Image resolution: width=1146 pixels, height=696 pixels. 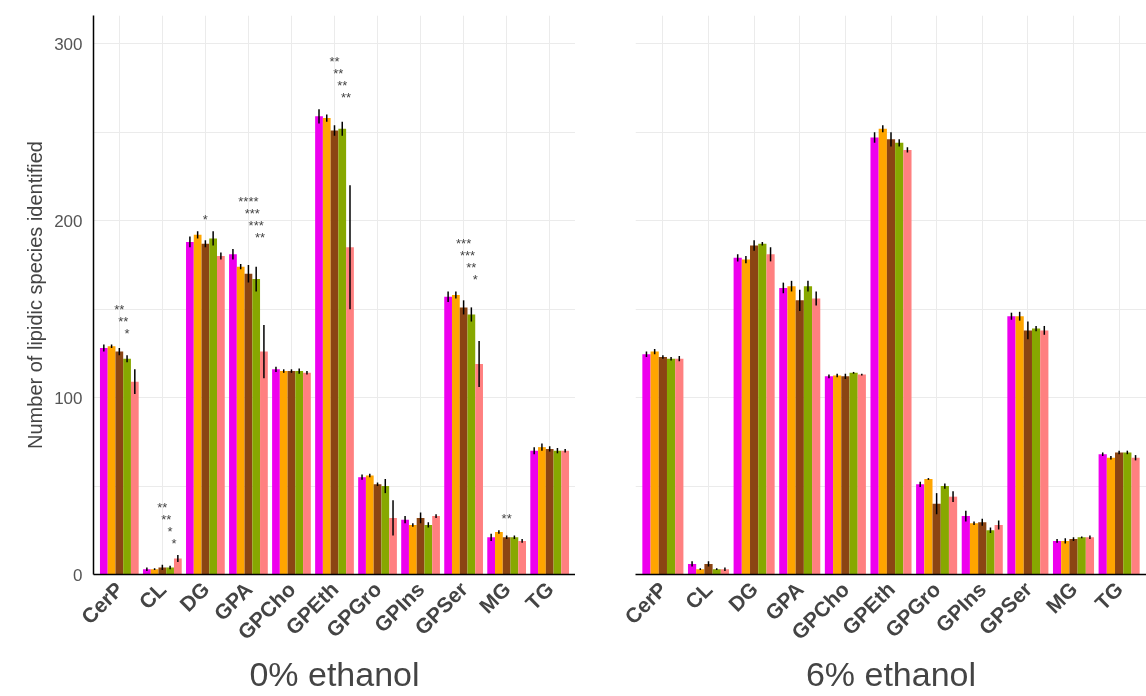 I want to click on y-tick-label: 200, so click(x=68, y=221).